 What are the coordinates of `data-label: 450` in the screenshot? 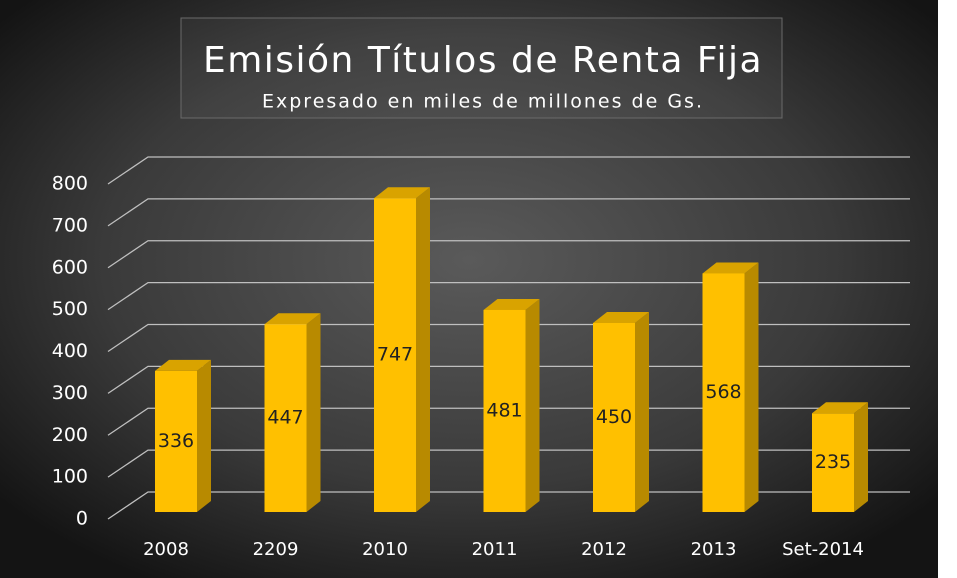 It's located at (614, 417).